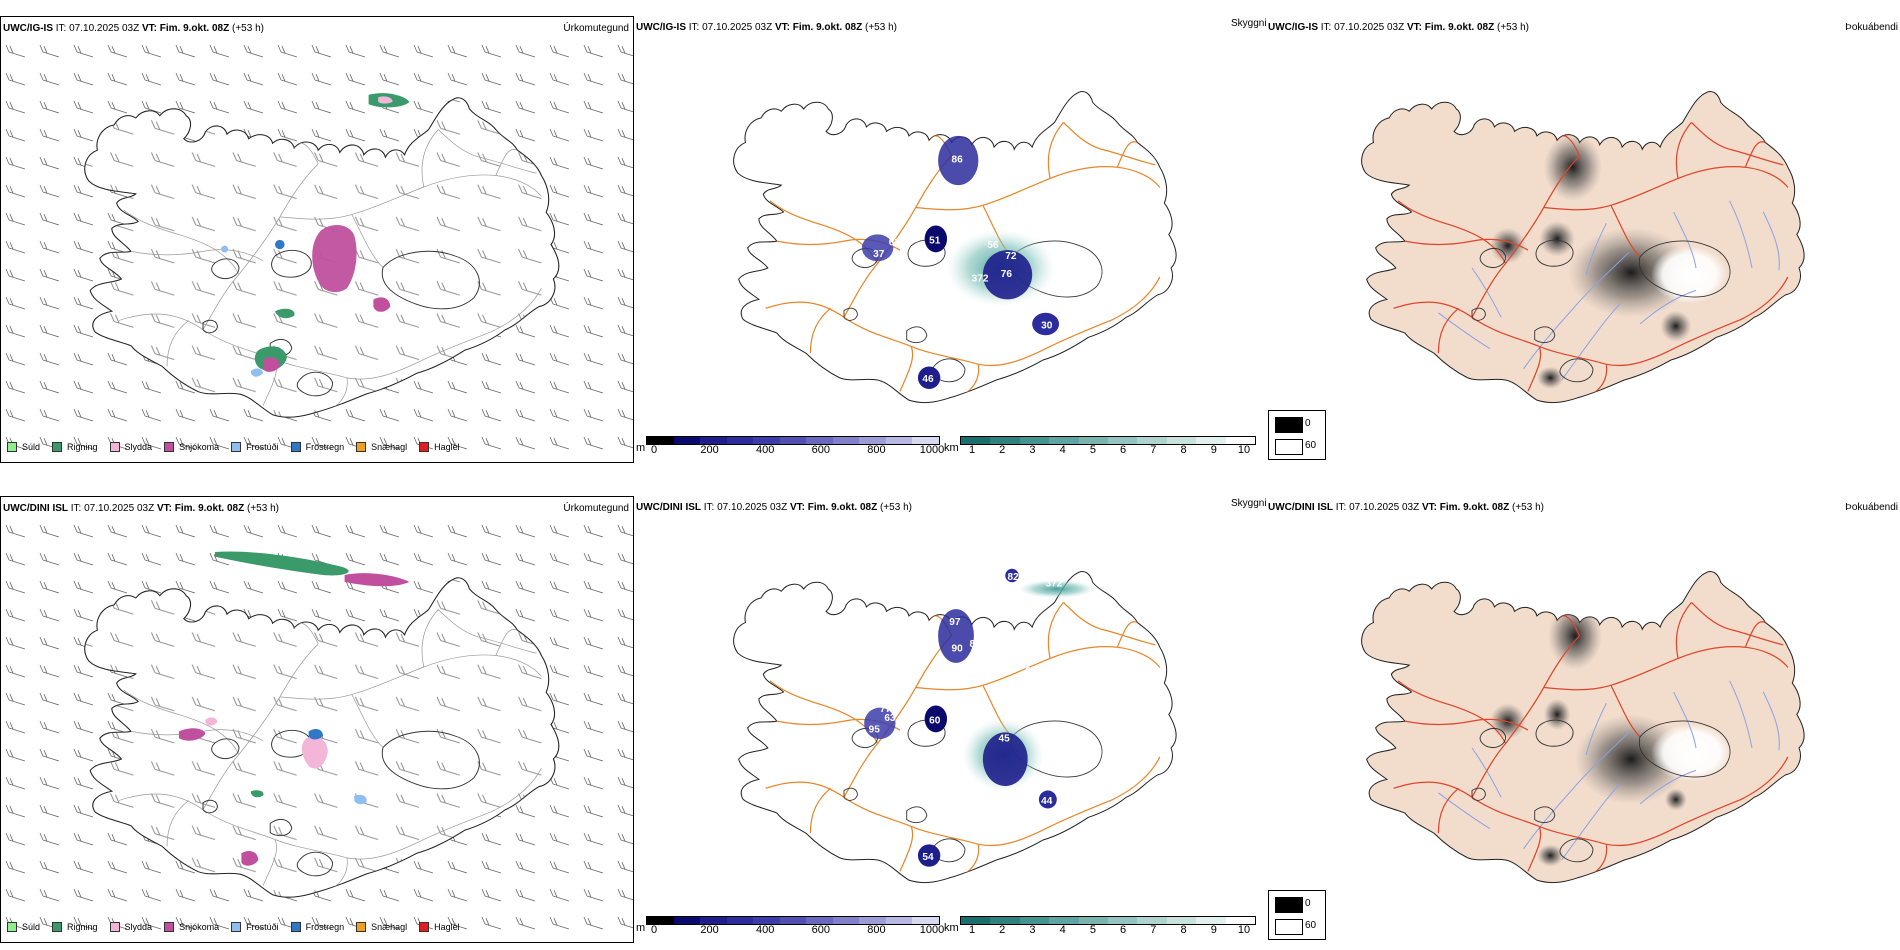  What do you see at coordinates (641, 448) in the screenshot?
I see `ceiling-colorbar-unit: m` at bounding box center [641, 448].